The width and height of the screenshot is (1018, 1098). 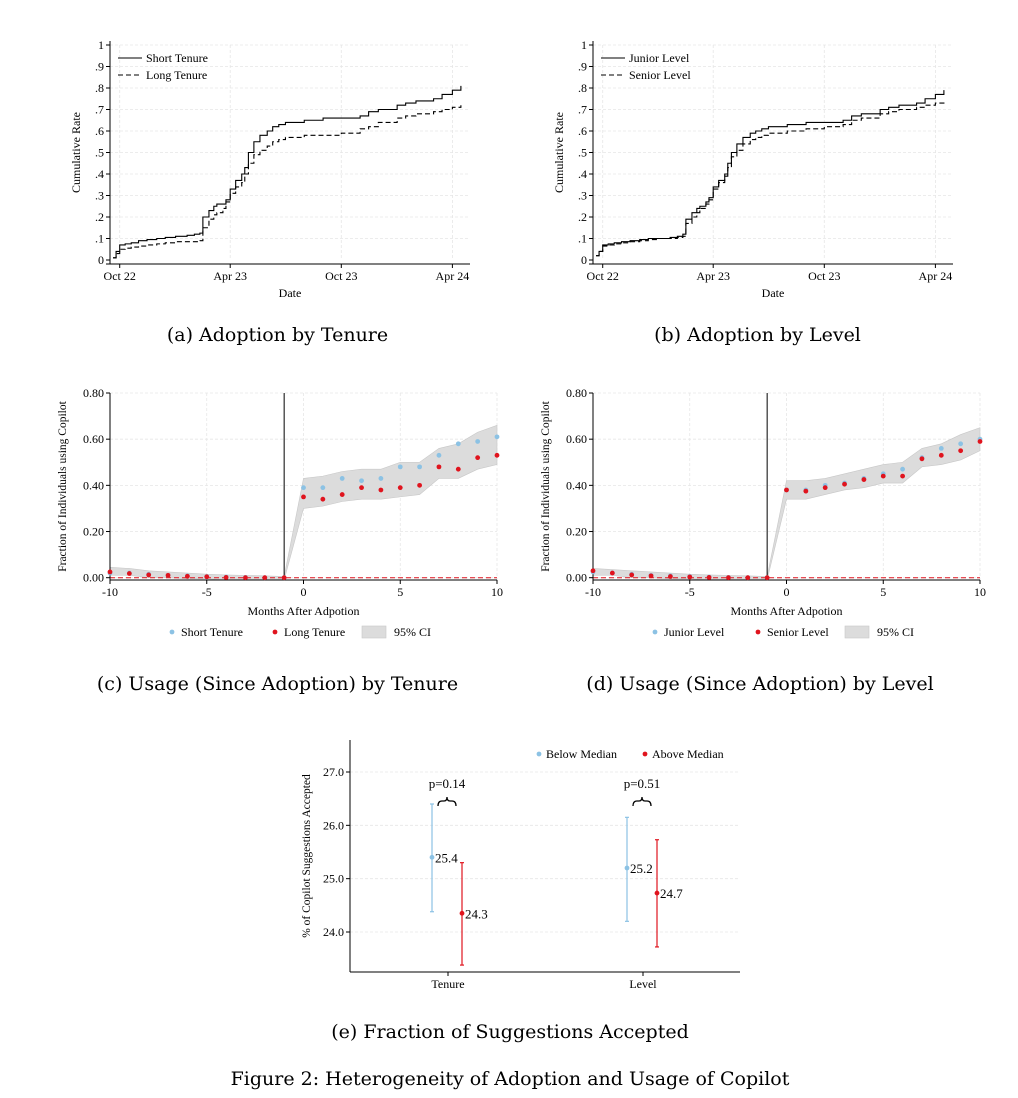 What do you see at coordinates (660, 75) in the screenshot?
I see `legend-label-2: Senior Level` at bounding box center [660, 75].